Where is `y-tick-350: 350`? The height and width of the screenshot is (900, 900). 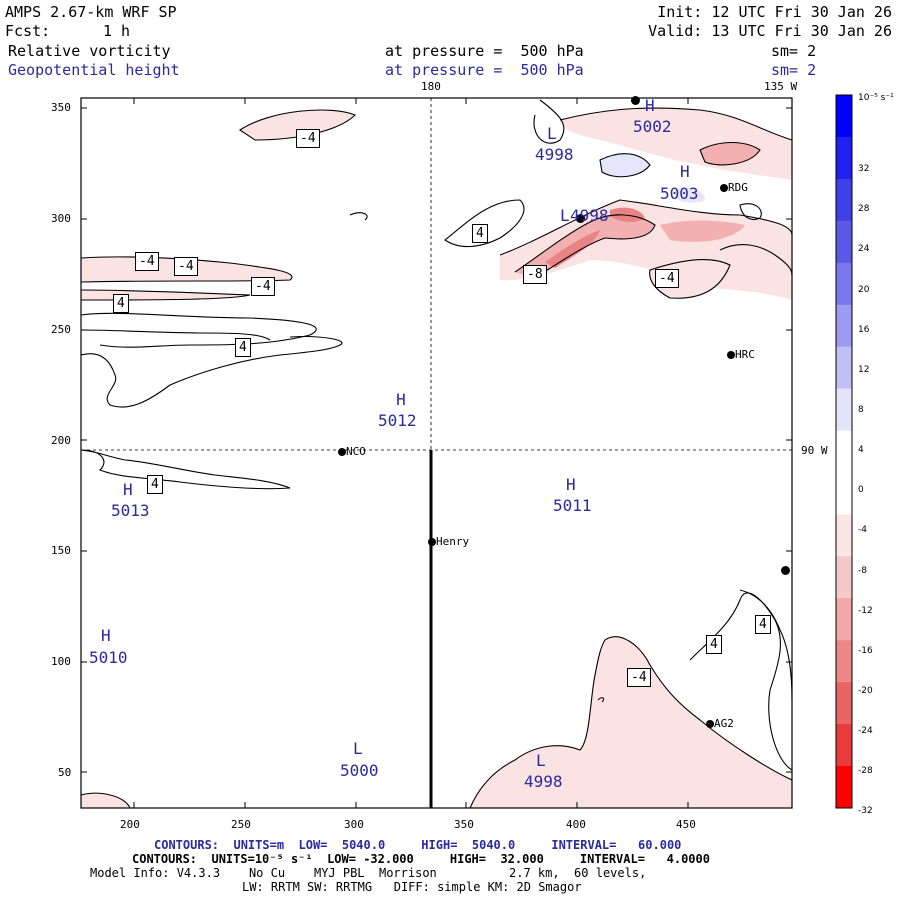
y-tick-350: 350 is located at coordinates (61, 107).